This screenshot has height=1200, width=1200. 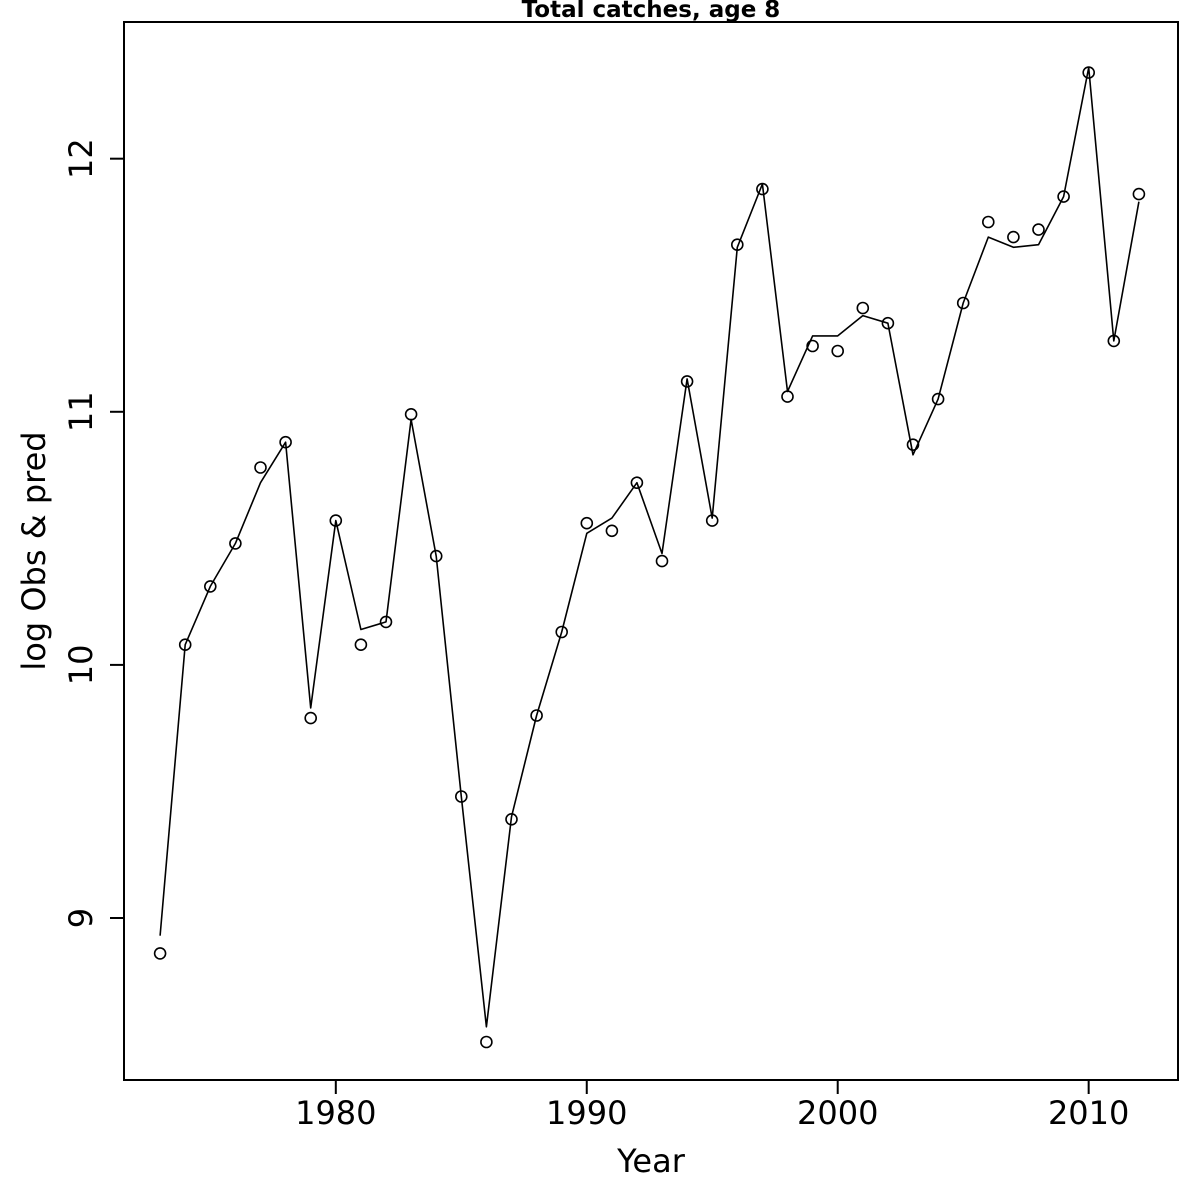 I want to click on x-tick-label: 2000, so click(x=837, y=1113).